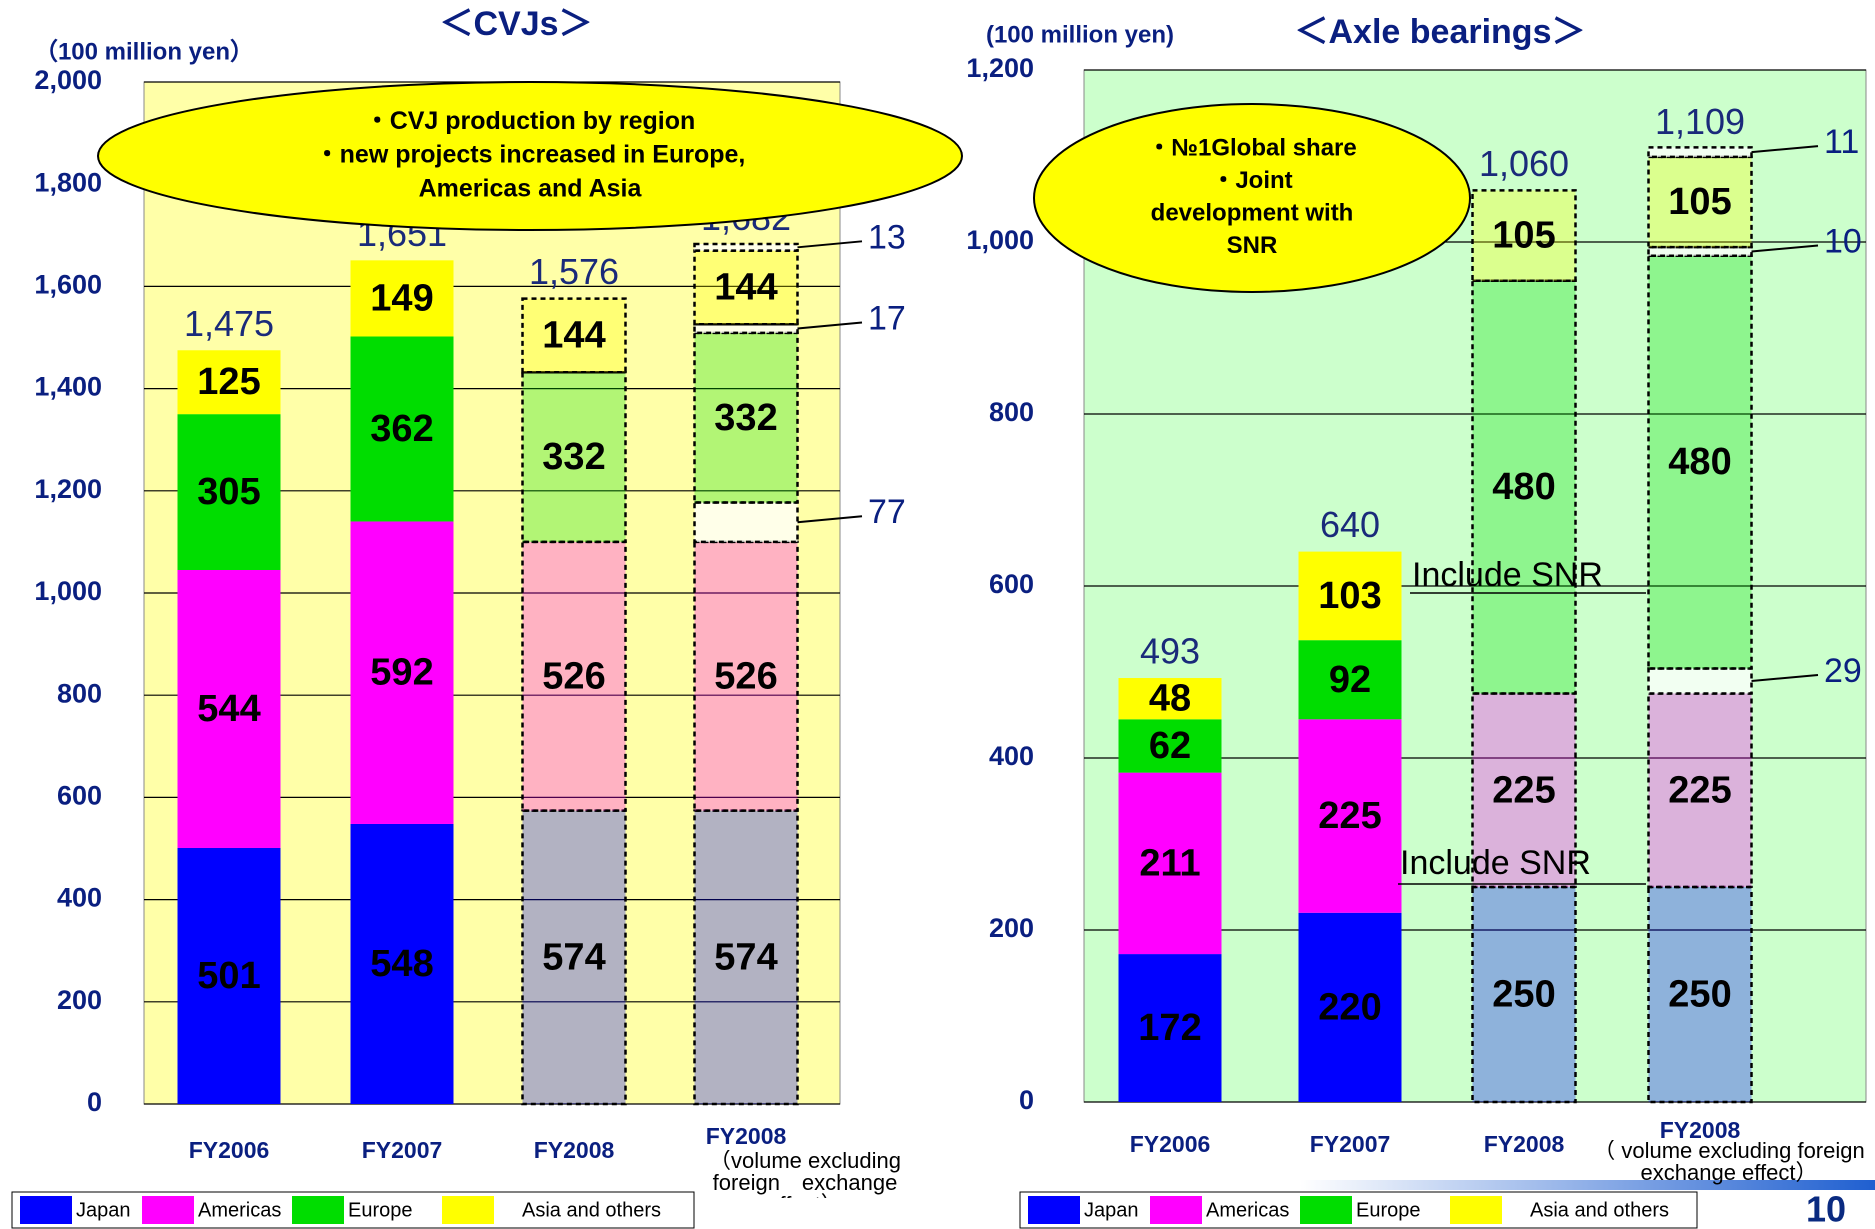  I want to click on segment-label: 501, so click(228, 976).